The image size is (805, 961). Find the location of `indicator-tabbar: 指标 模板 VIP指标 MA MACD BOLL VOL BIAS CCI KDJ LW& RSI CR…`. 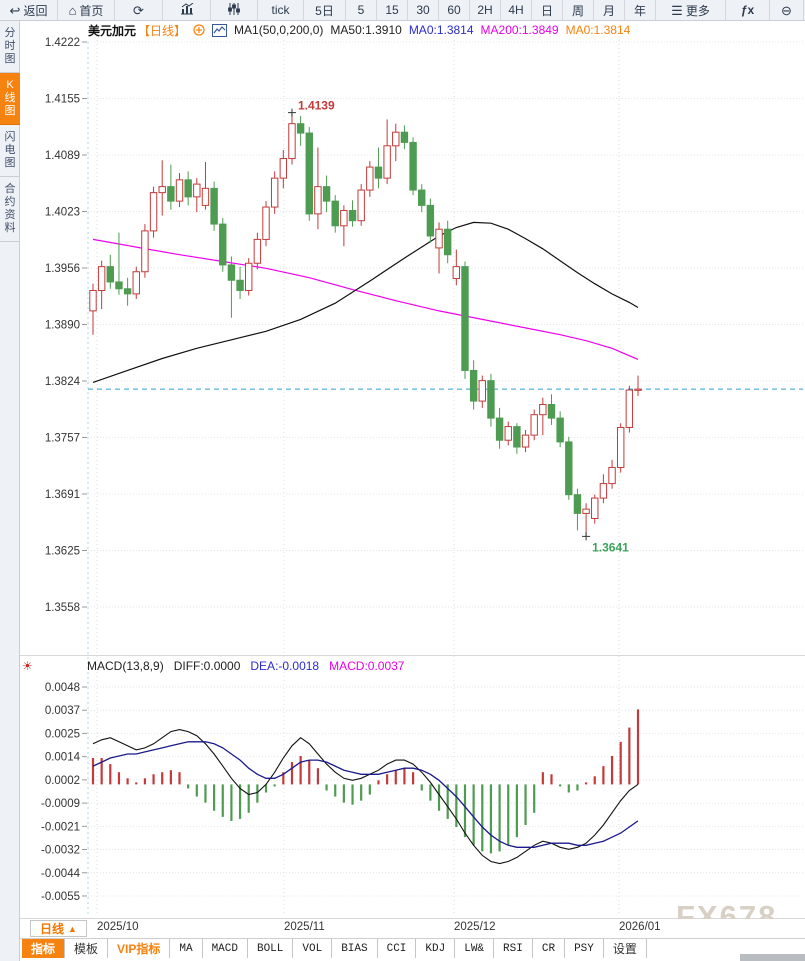

indicator-tabbar: 指标 模板 VIP指标 MA MACD BOLL VOL BIAS CCI KDJ LW& RSI CR… is located at coordinates (412, 948).